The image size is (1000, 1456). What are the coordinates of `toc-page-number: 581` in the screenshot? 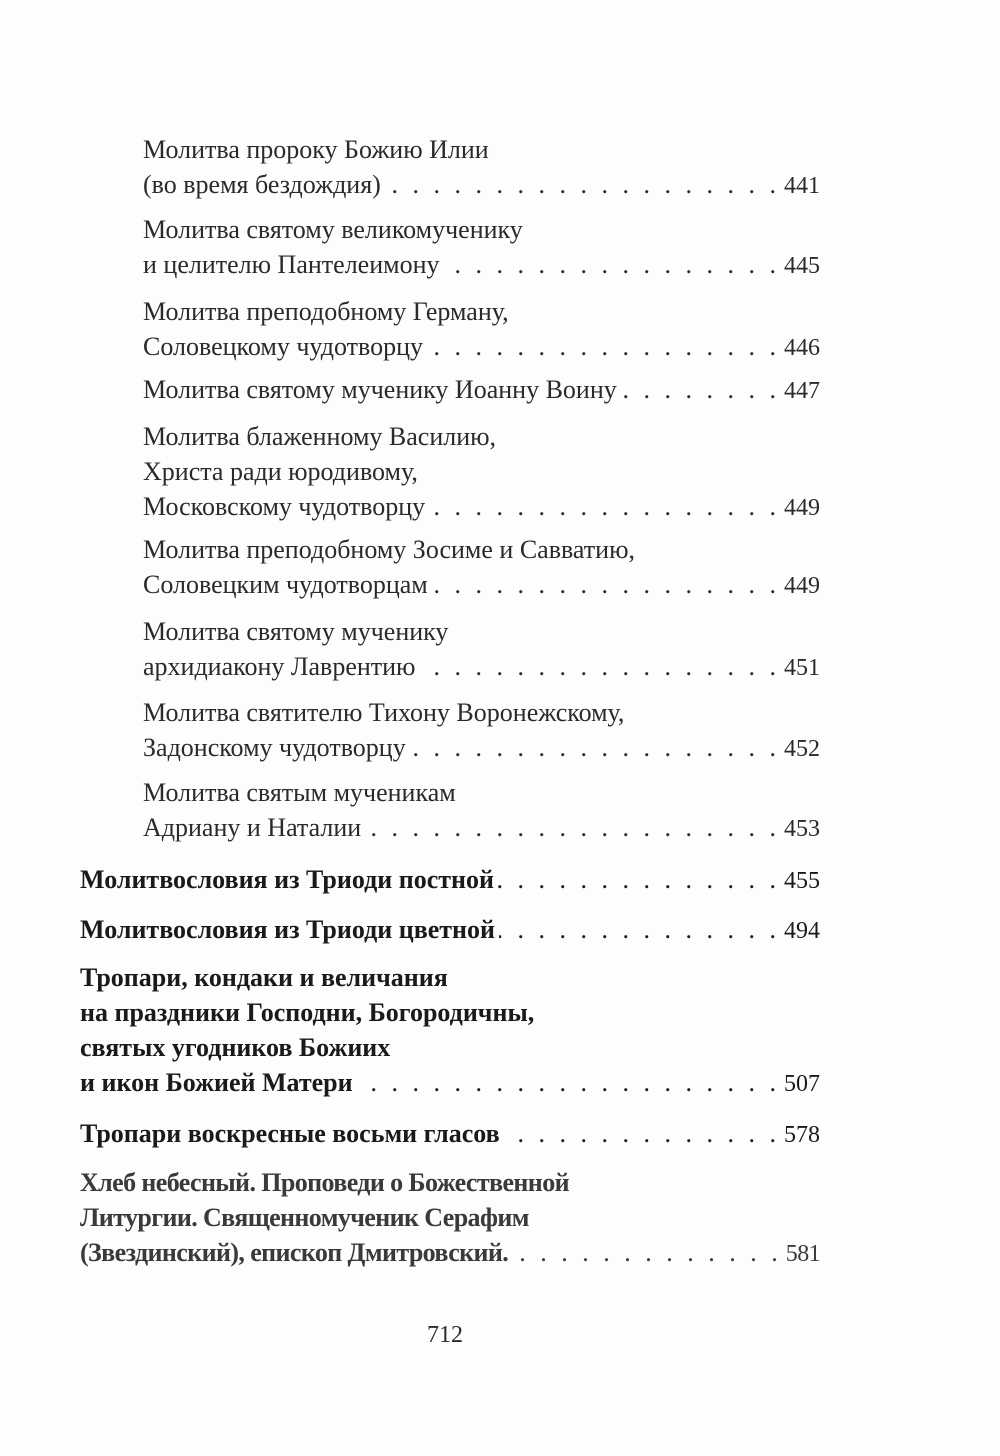 It's located at (803, 1254).